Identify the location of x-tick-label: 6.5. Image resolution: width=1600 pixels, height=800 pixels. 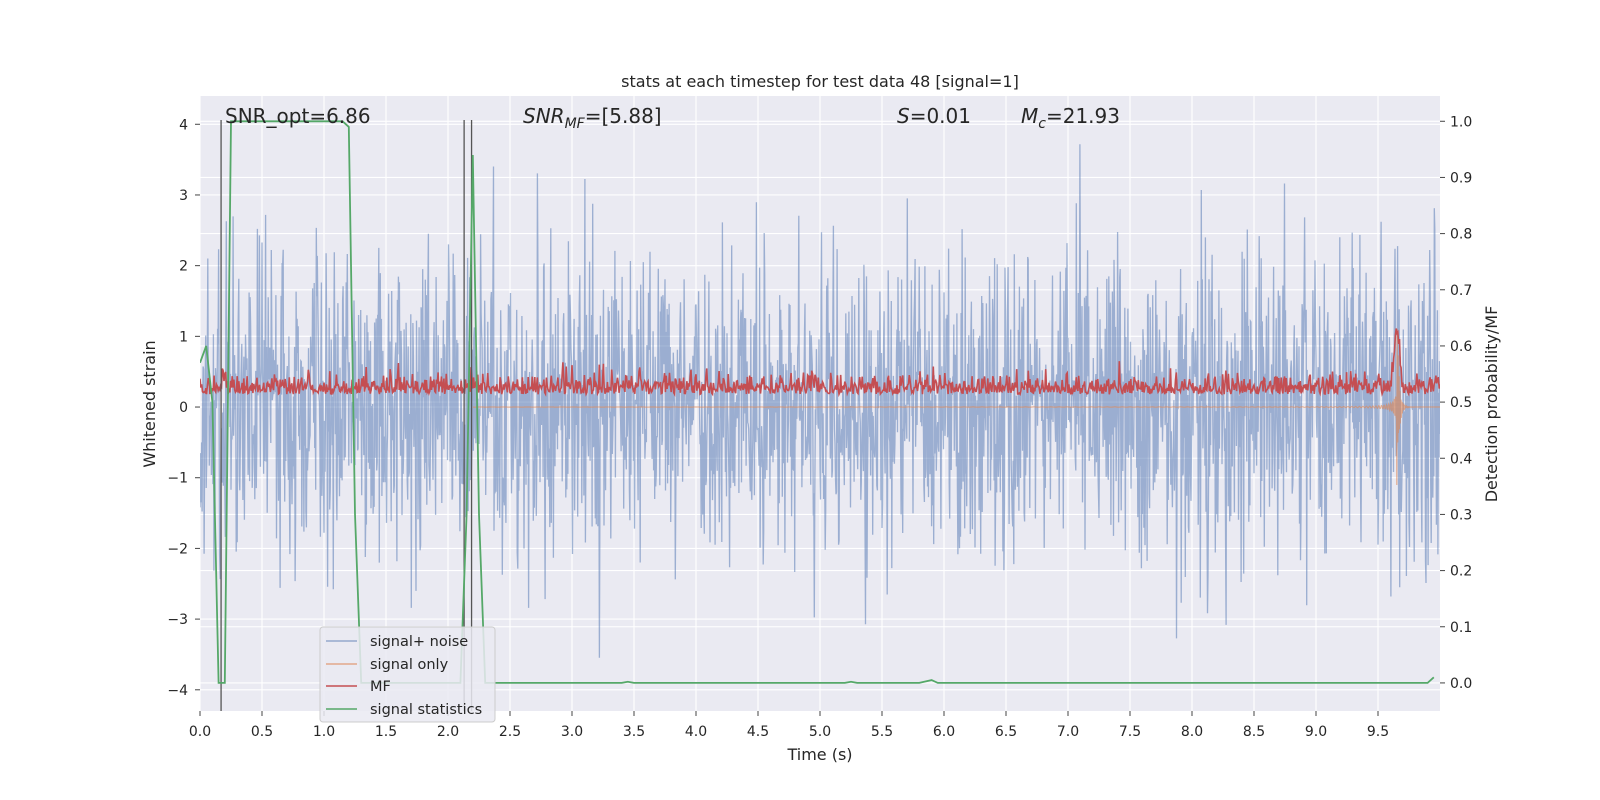
(1006, 732).